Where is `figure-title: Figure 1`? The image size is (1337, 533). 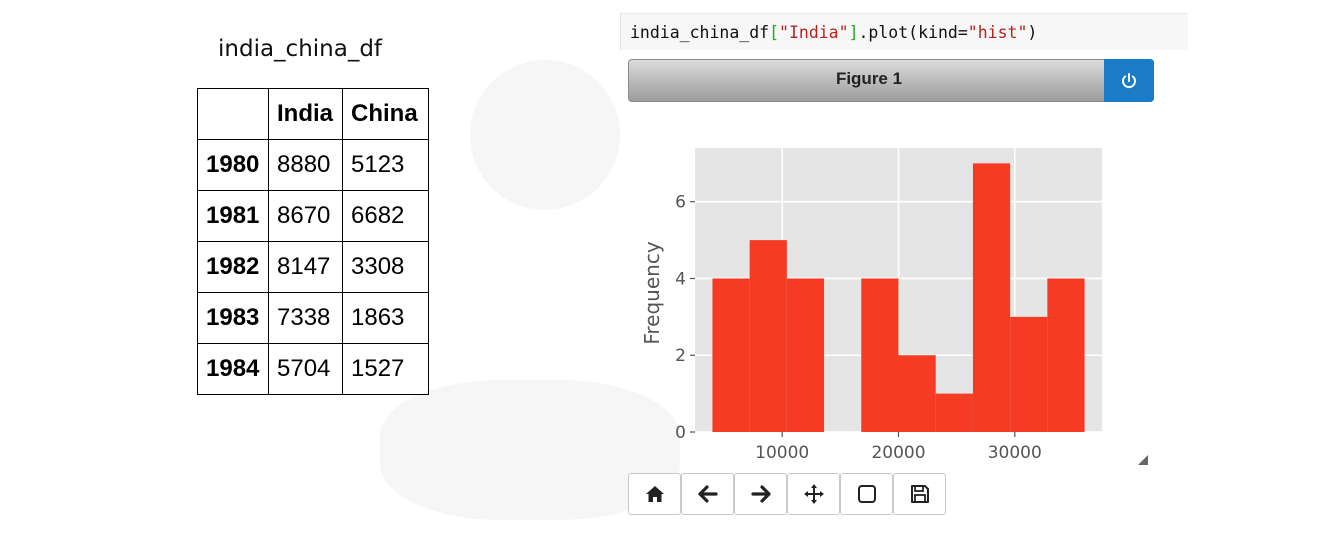
figure-title: Figure 1 is located at coordinates (869, 78).